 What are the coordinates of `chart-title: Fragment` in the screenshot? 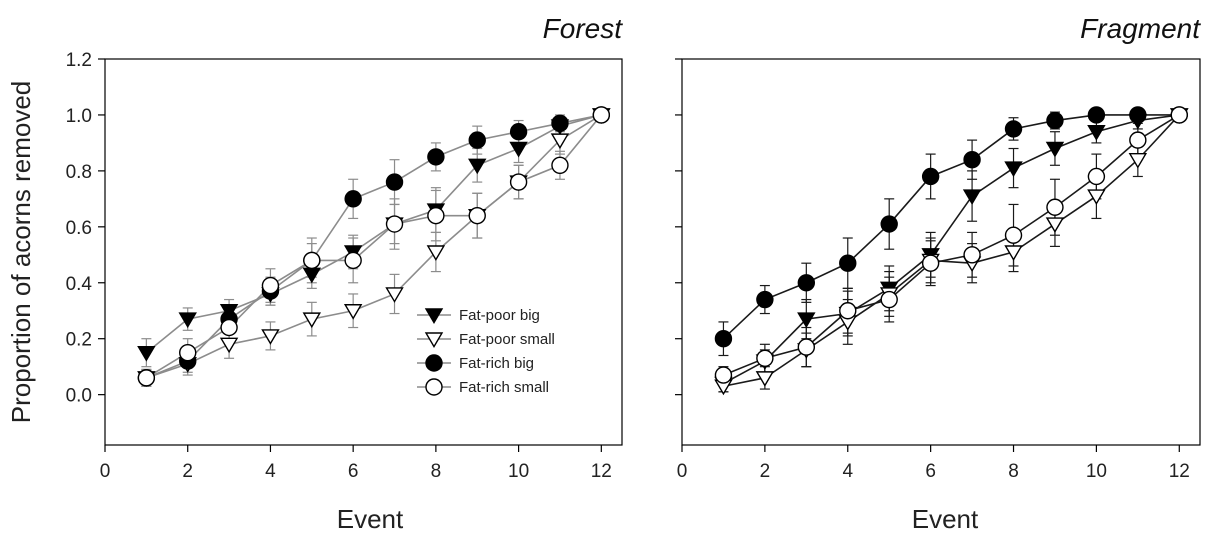 It's located at (1140, 28).